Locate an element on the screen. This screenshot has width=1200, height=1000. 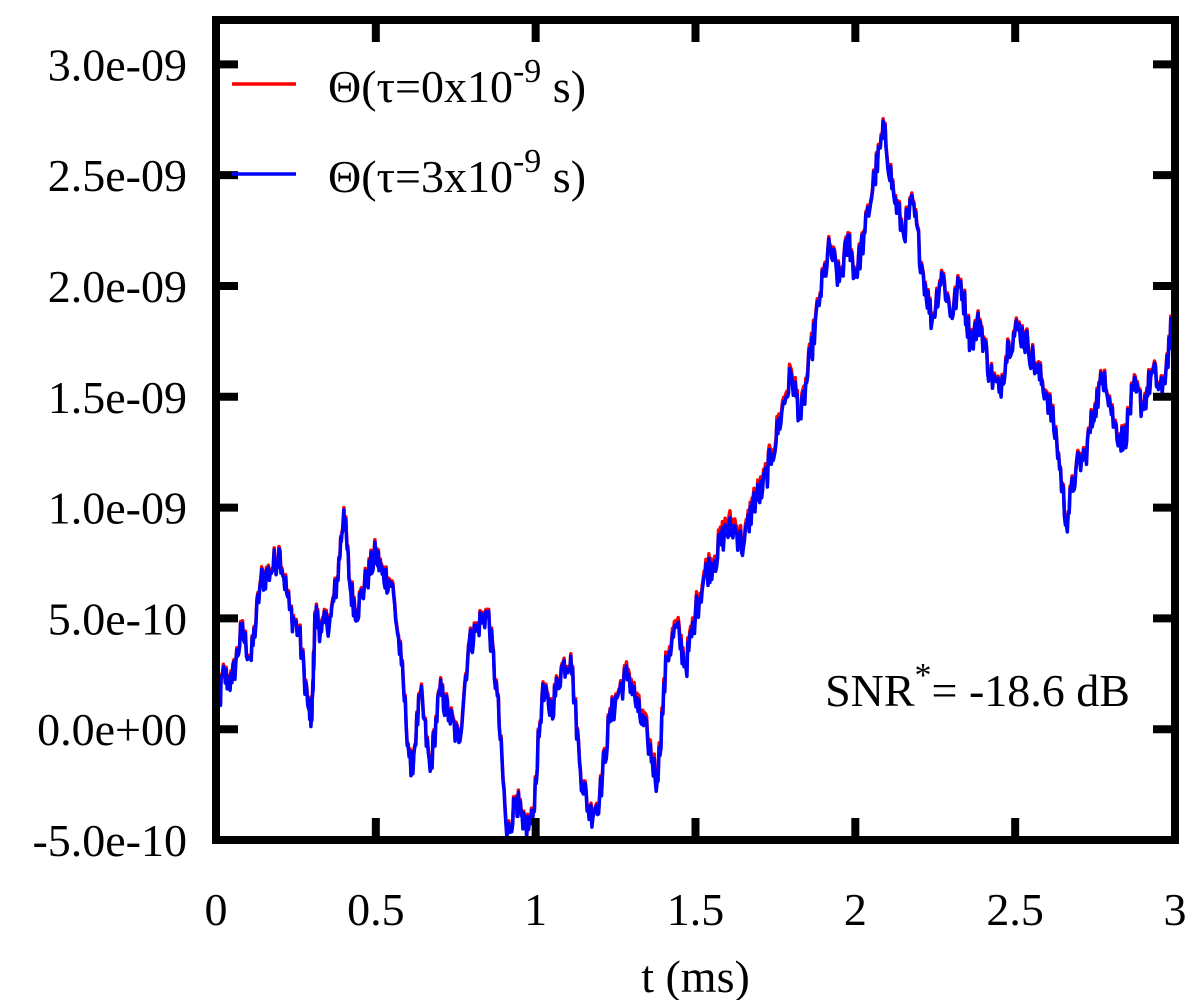
y-tick-label: 5.0e-10 is located at coordinates (117, 618).